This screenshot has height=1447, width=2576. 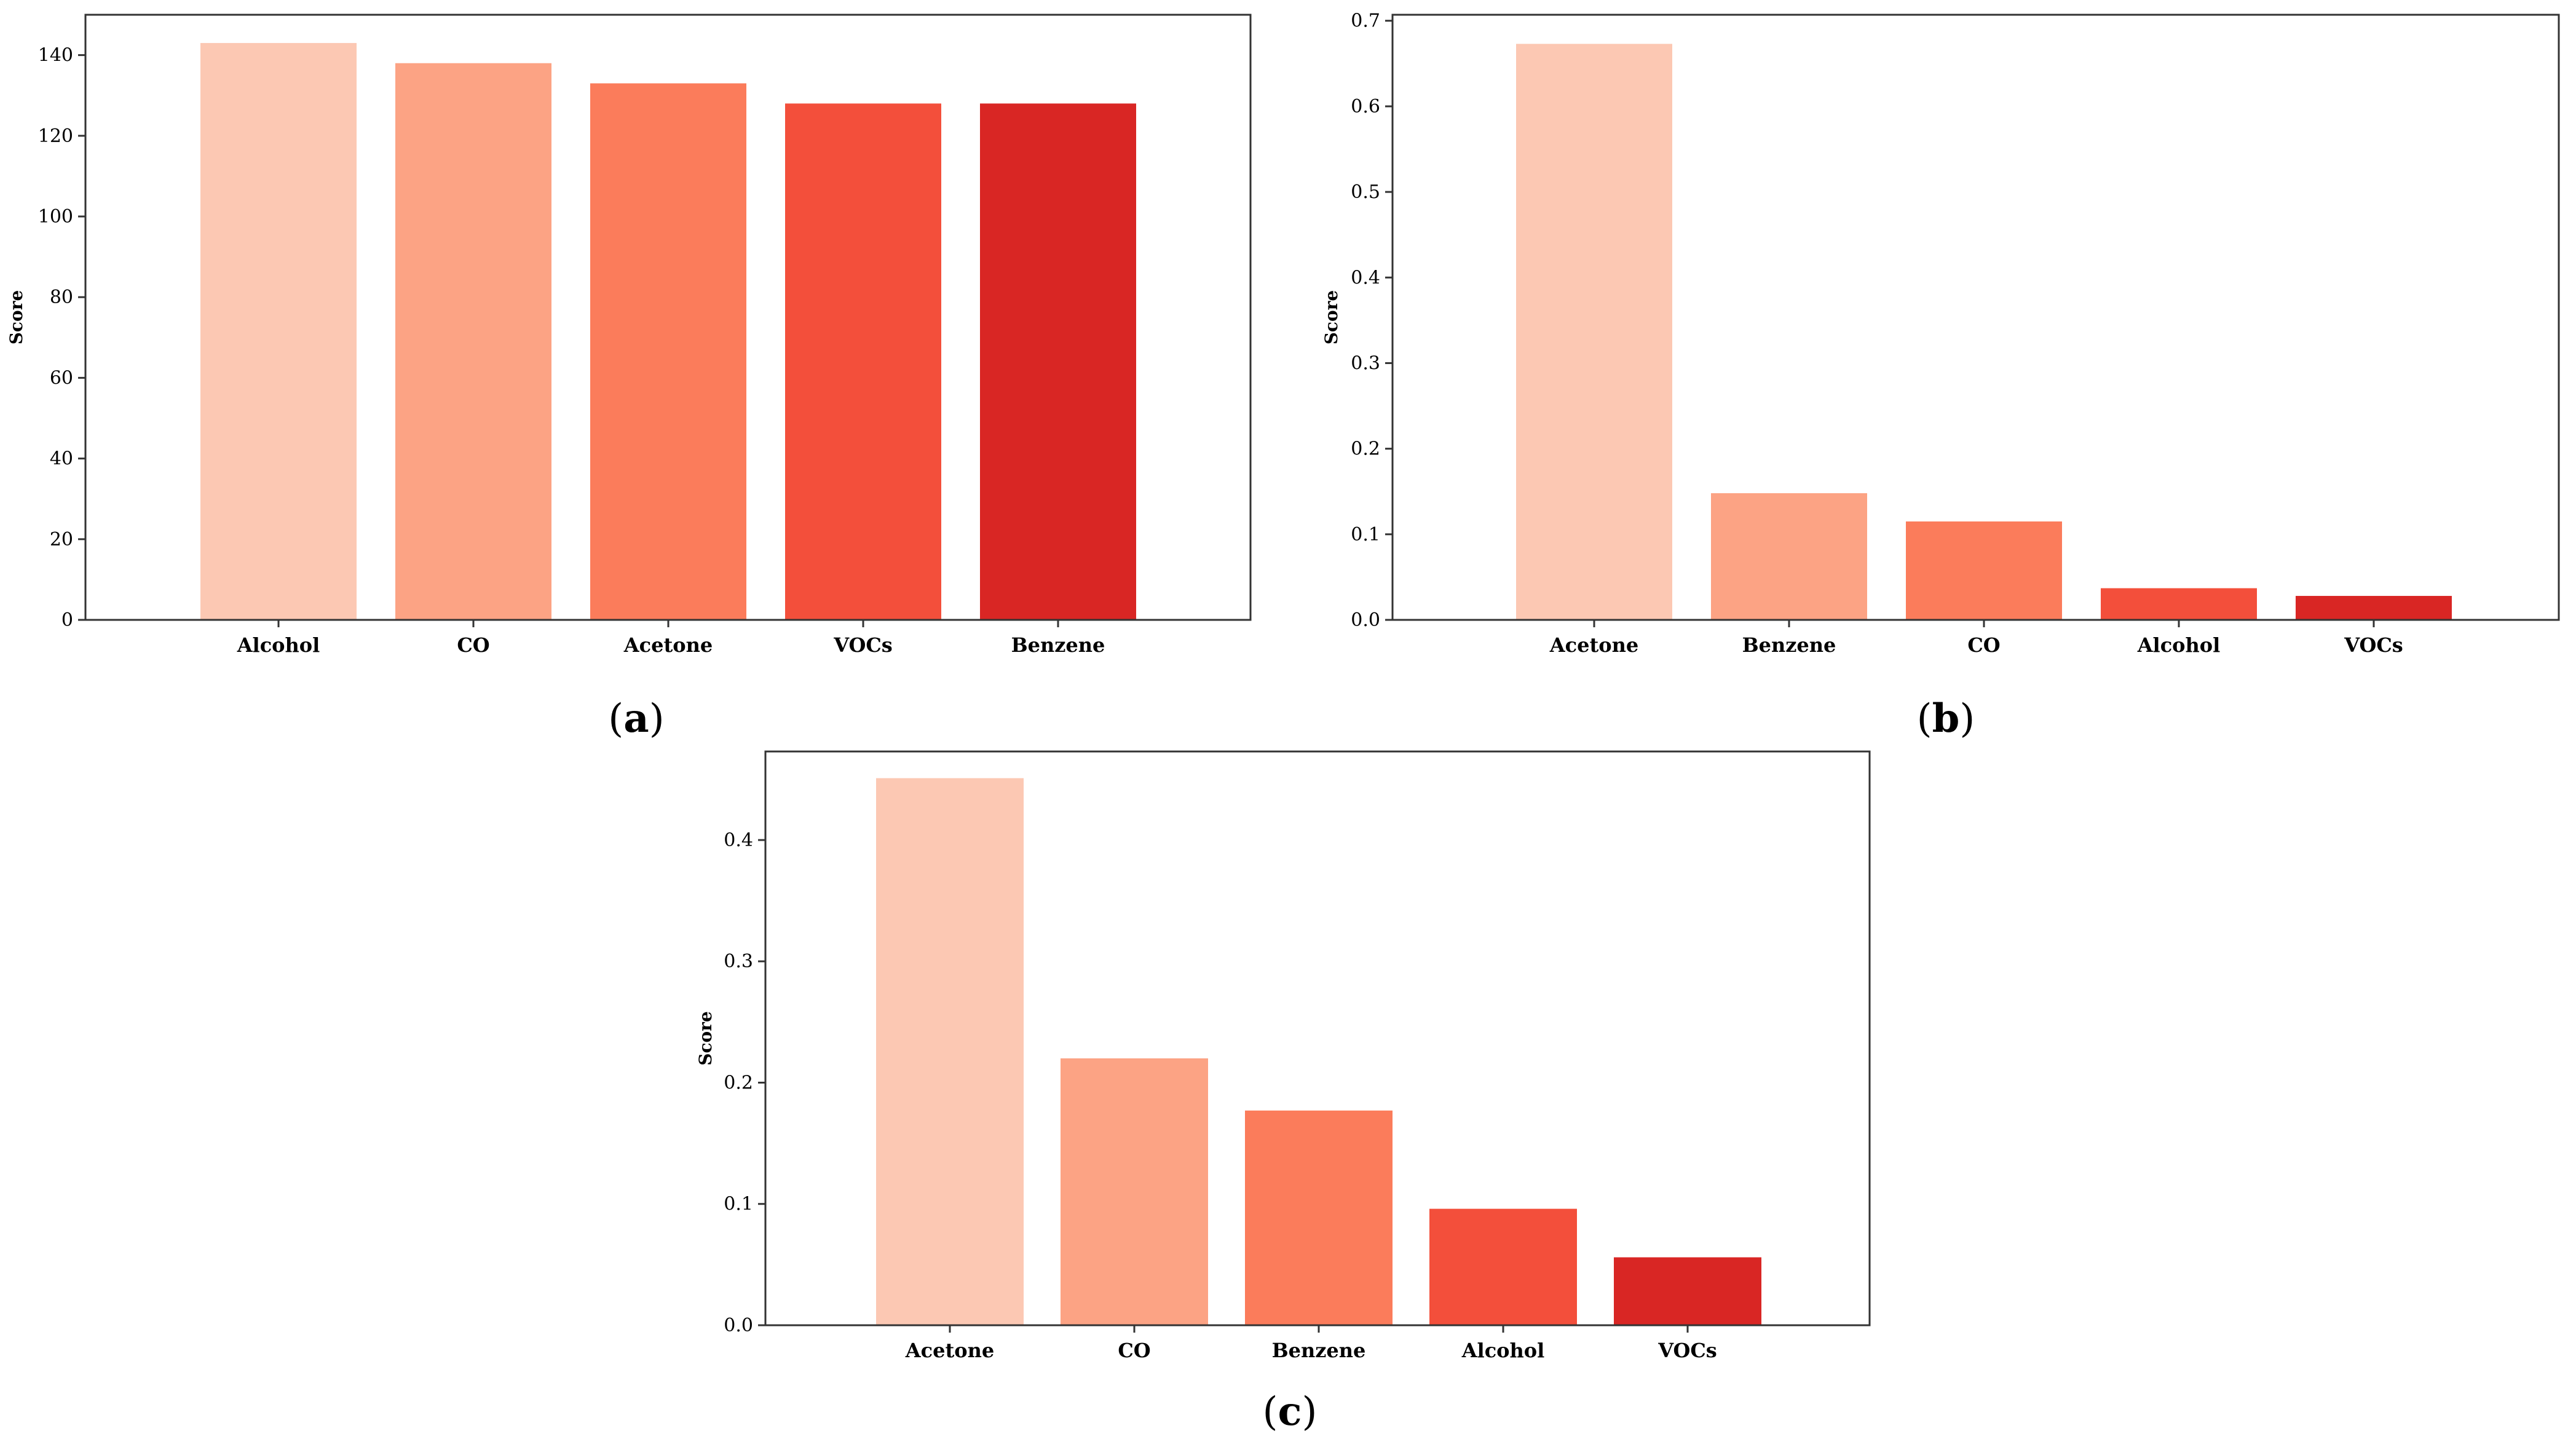 I want to click on panel-b-y-tick-label: 0.1, so click(x=1366, y=534).